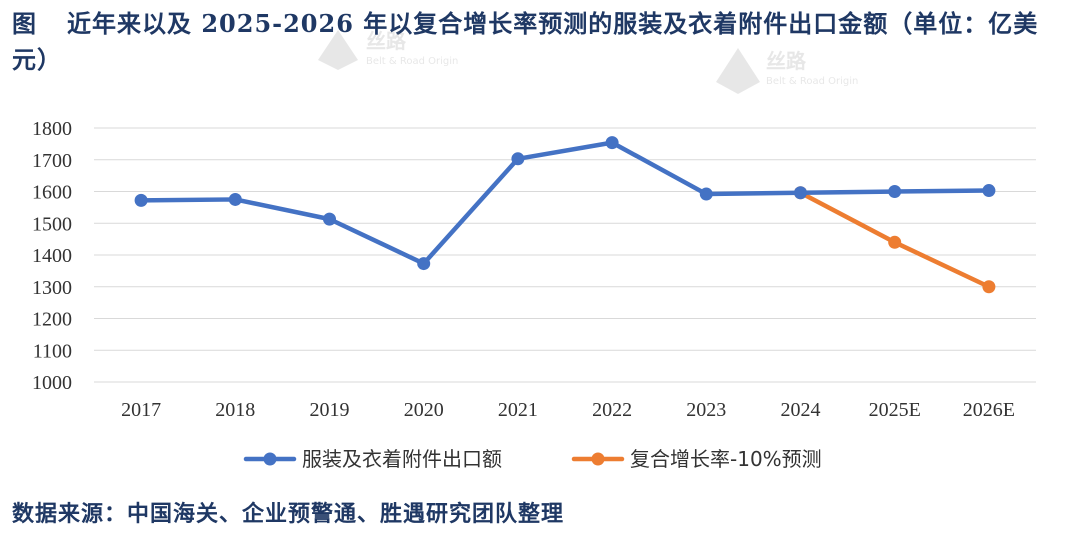 The image size is (1068, 533). I want to click on x-tick-label: 2017, so click(141, 410).